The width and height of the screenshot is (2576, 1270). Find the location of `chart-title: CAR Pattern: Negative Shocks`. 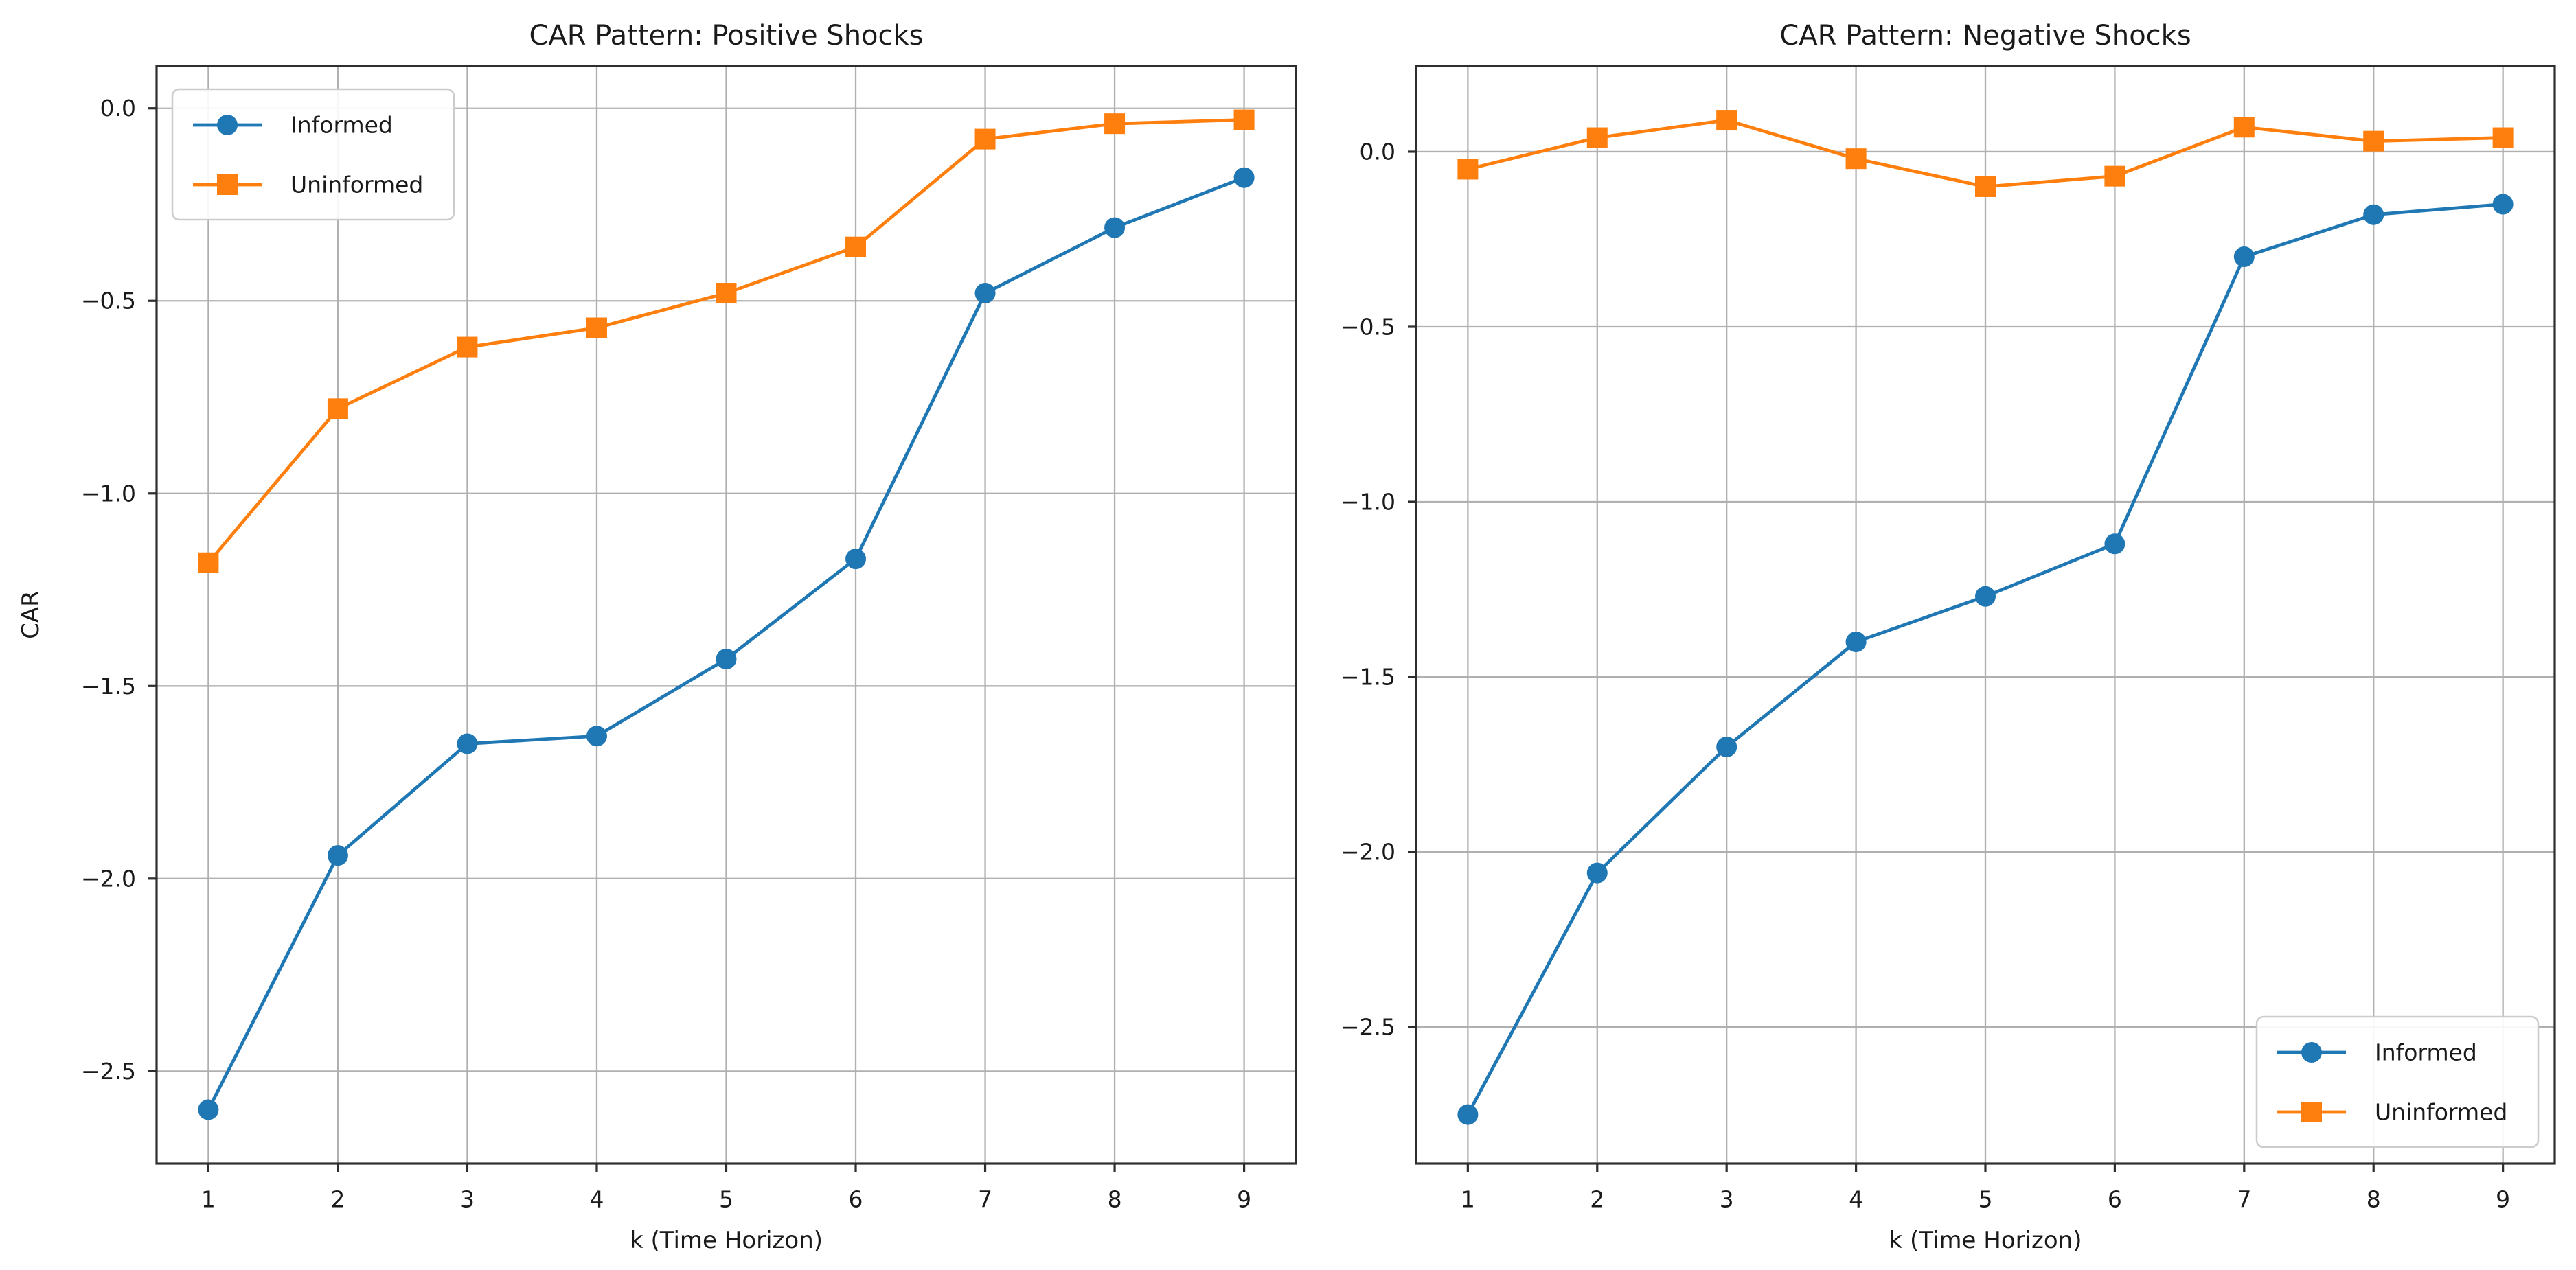

chart-title: CAR Pattern: Negative Shocks is located at coordinates (1985, 35).